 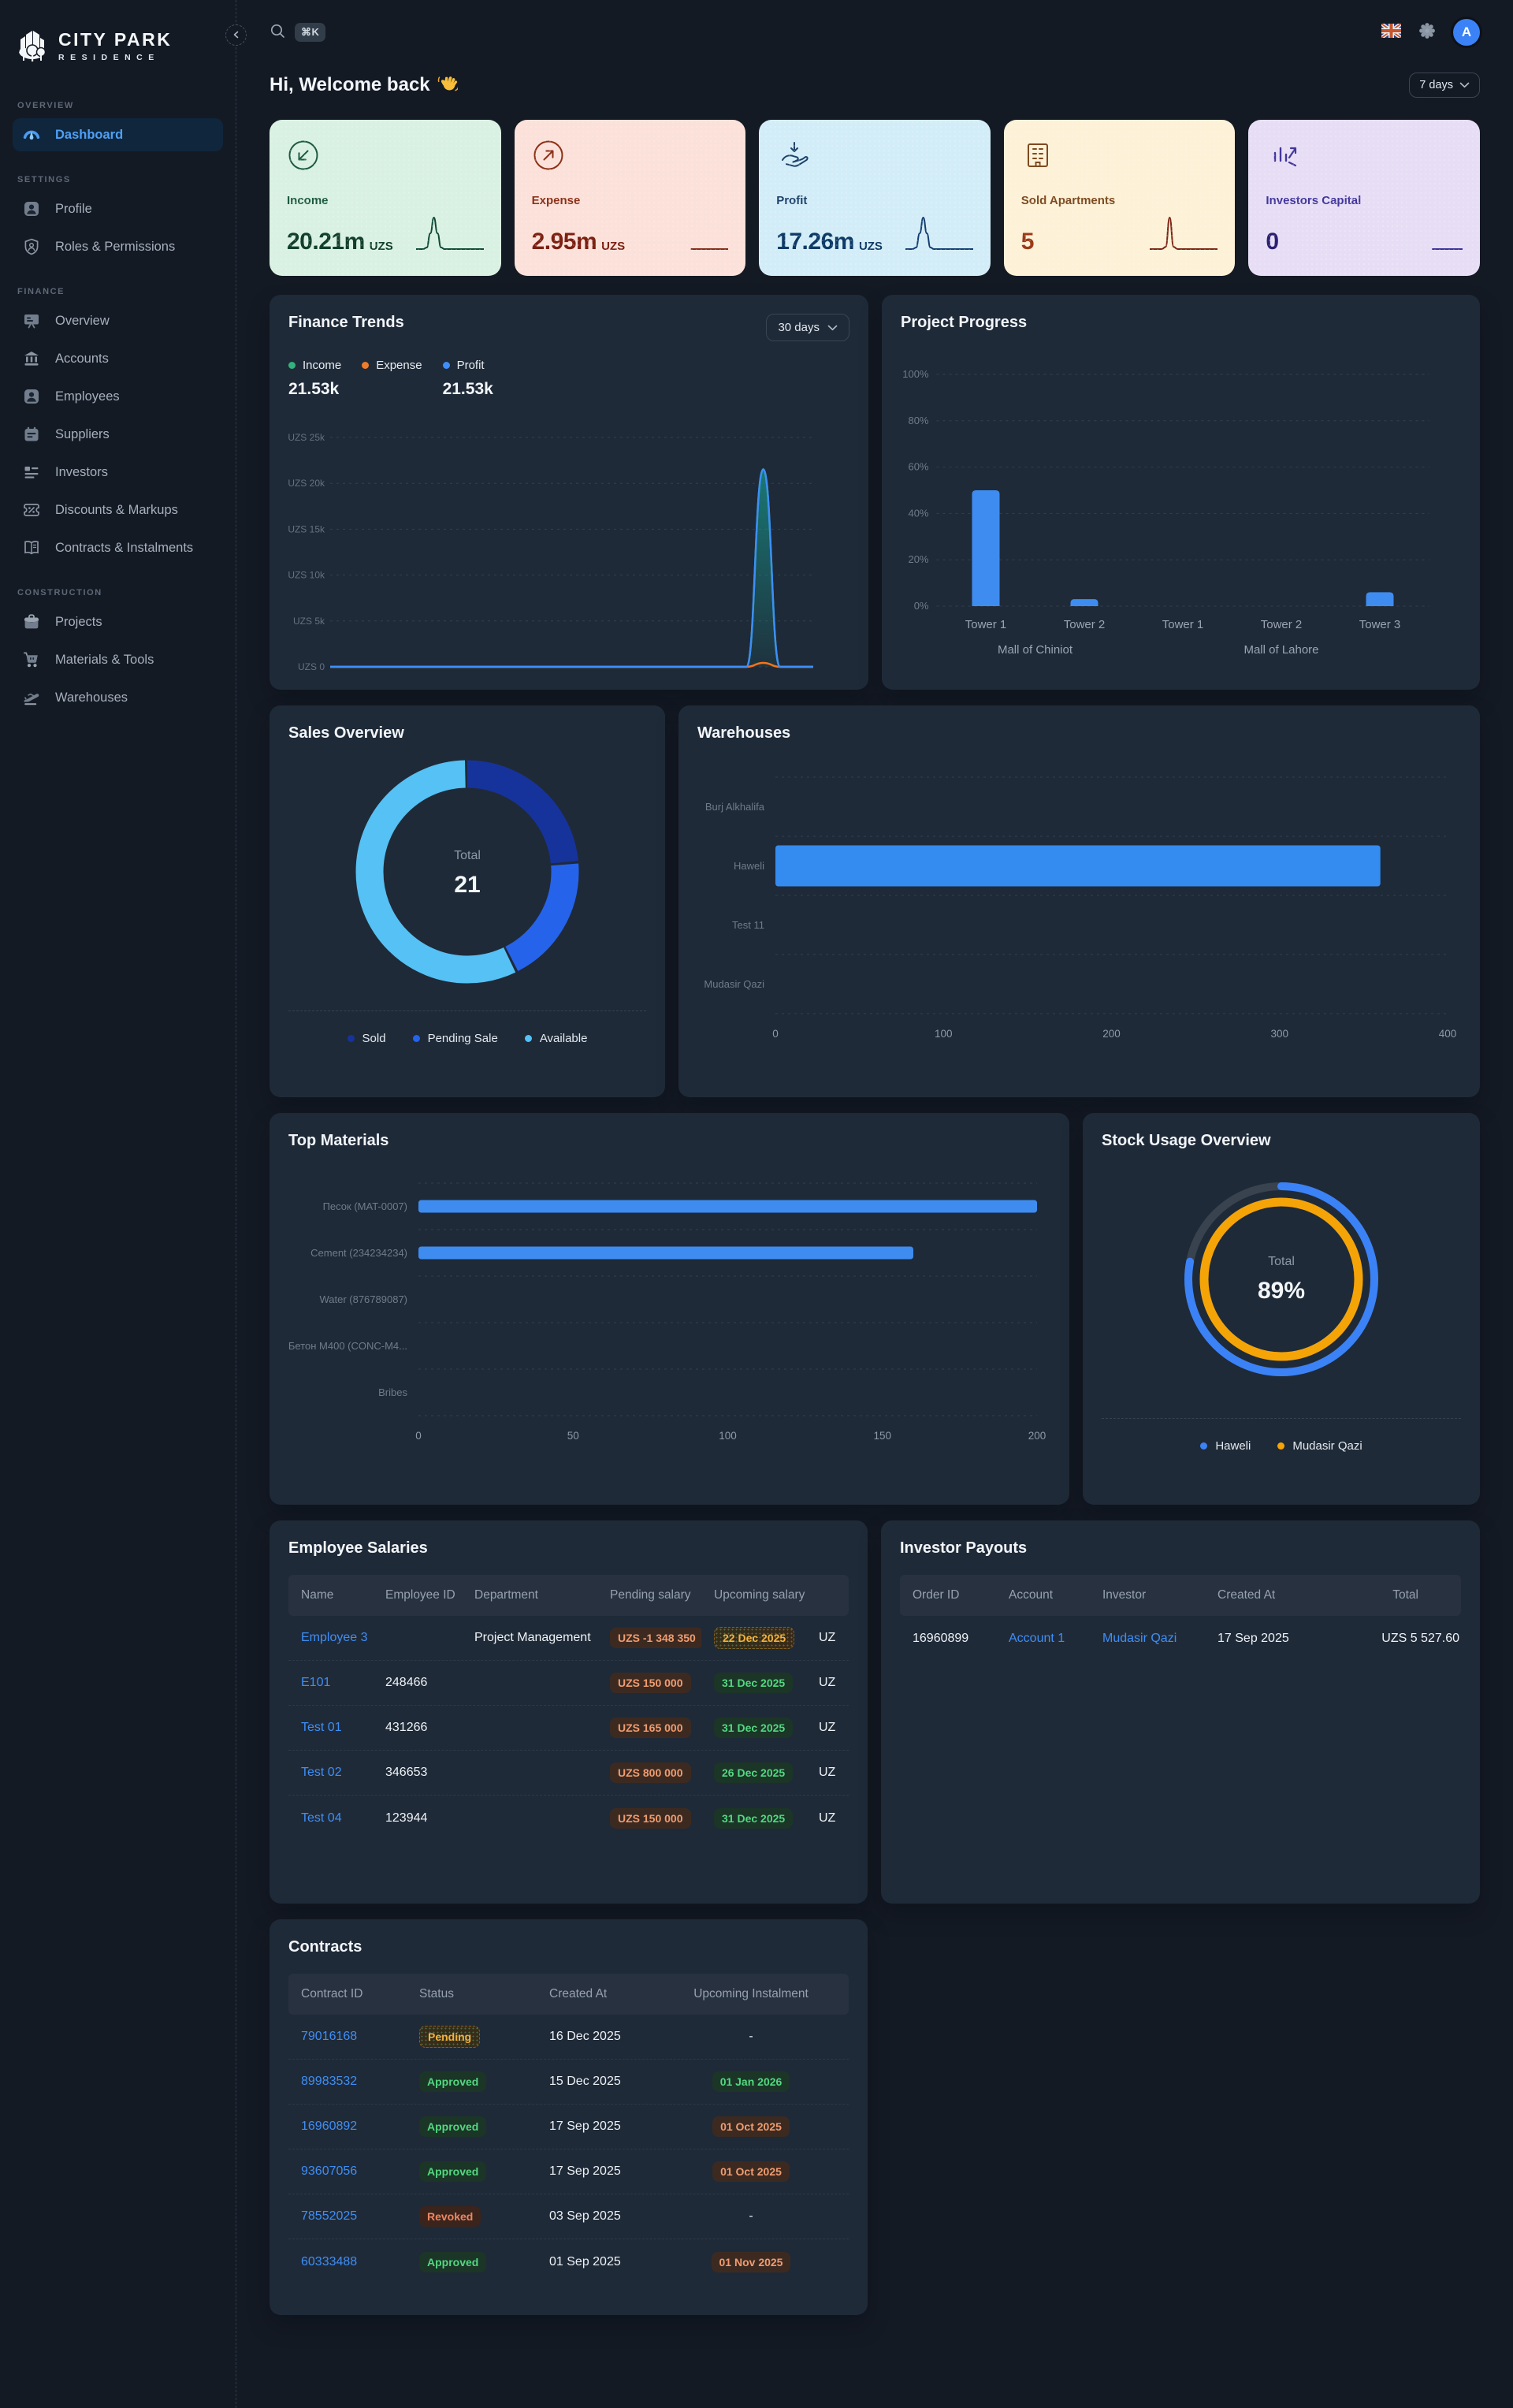 I want to click on stat-card-sold-apartments: Sold Apartments 5, so click(x=1119, y=198).